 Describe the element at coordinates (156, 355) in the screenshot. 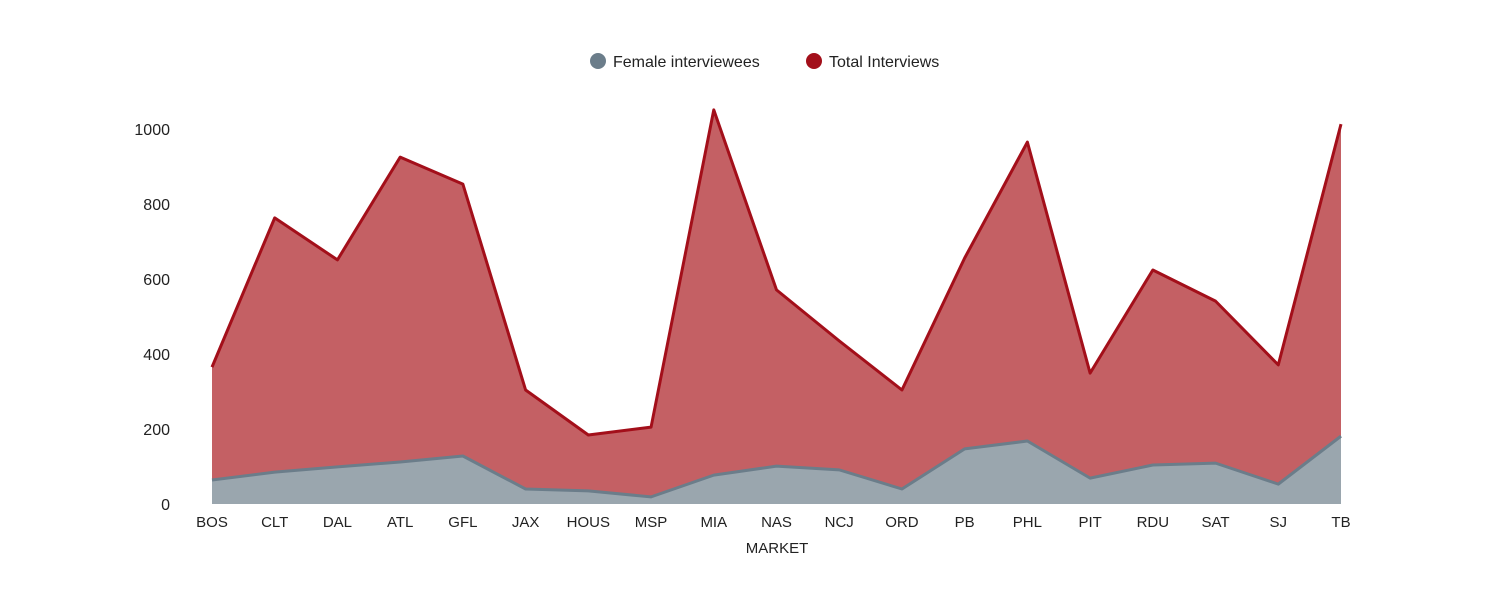

I see `y-tick-label: 400` at that location.